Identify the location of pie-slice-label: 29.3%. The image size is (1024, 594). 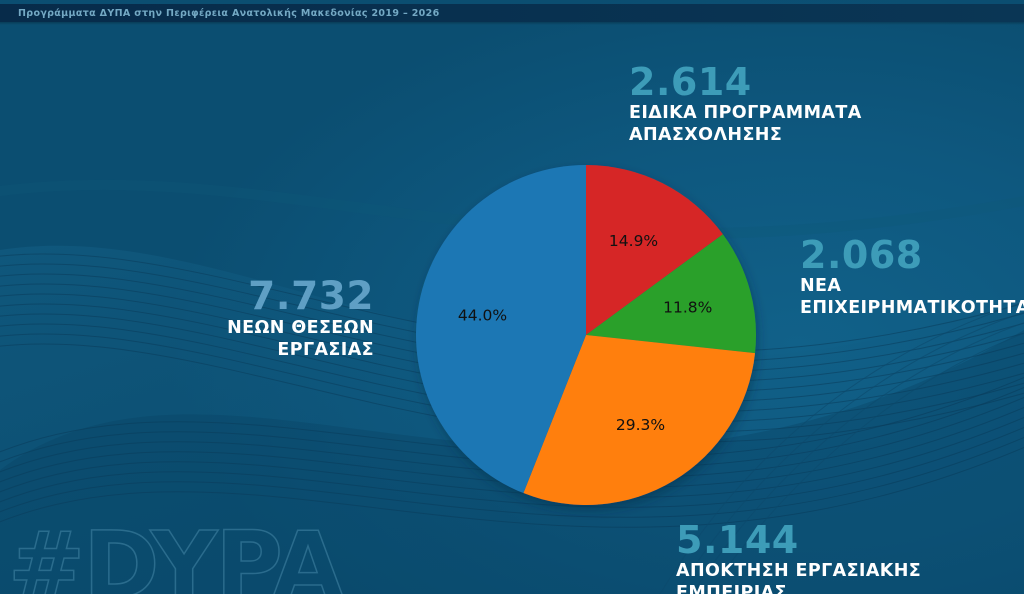
(640, 425).